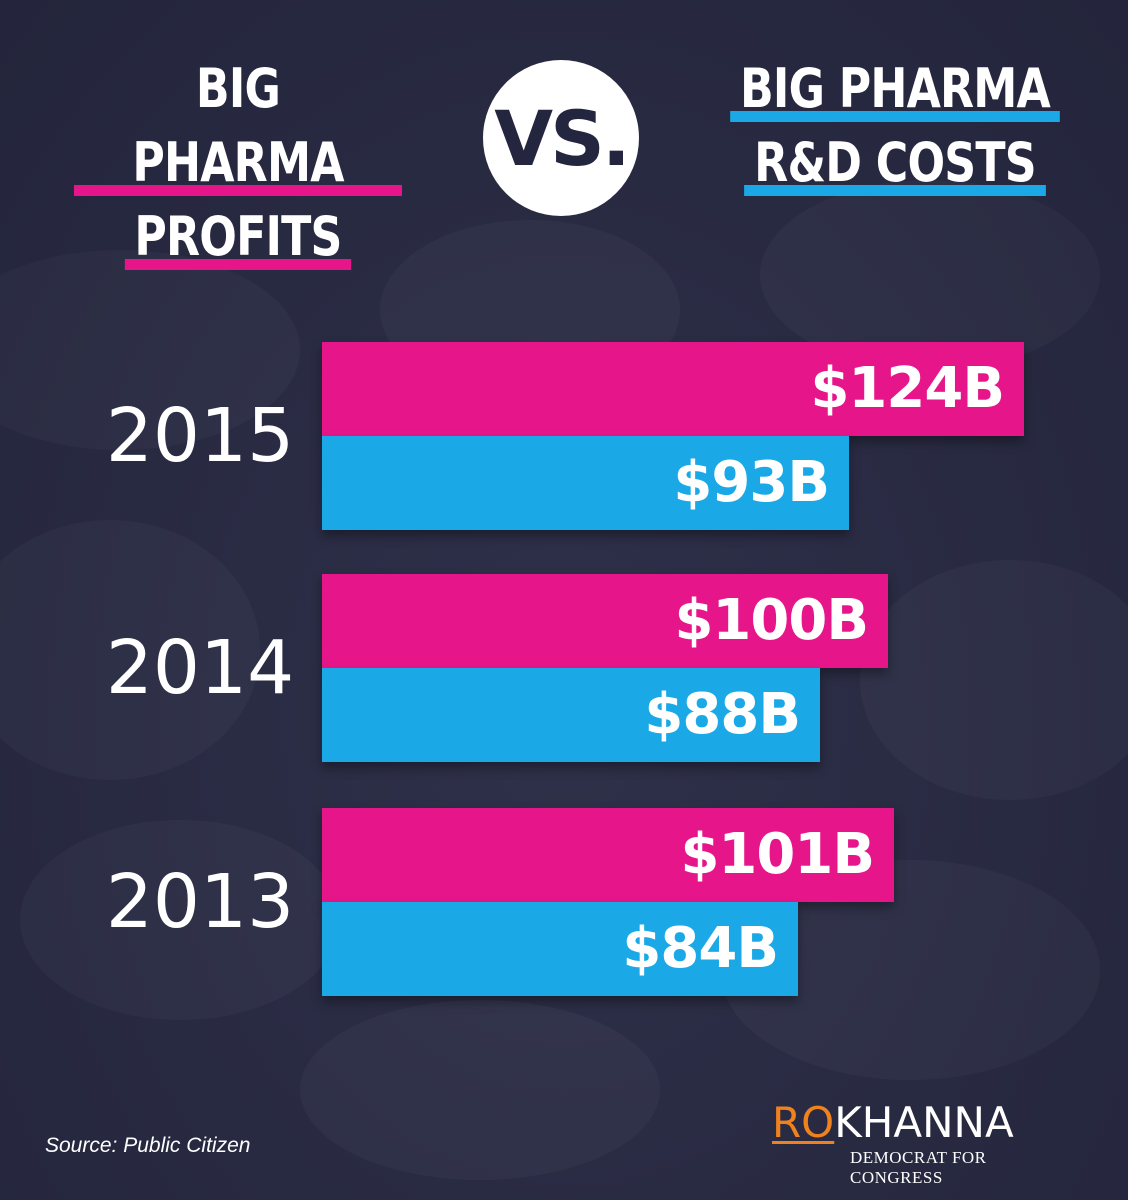 The image size is (1128, 1200). What do you see at coordinates (200, 902) in the screenshot?
I see `year-label-2013: 2013` at bounding box center [200, 902].